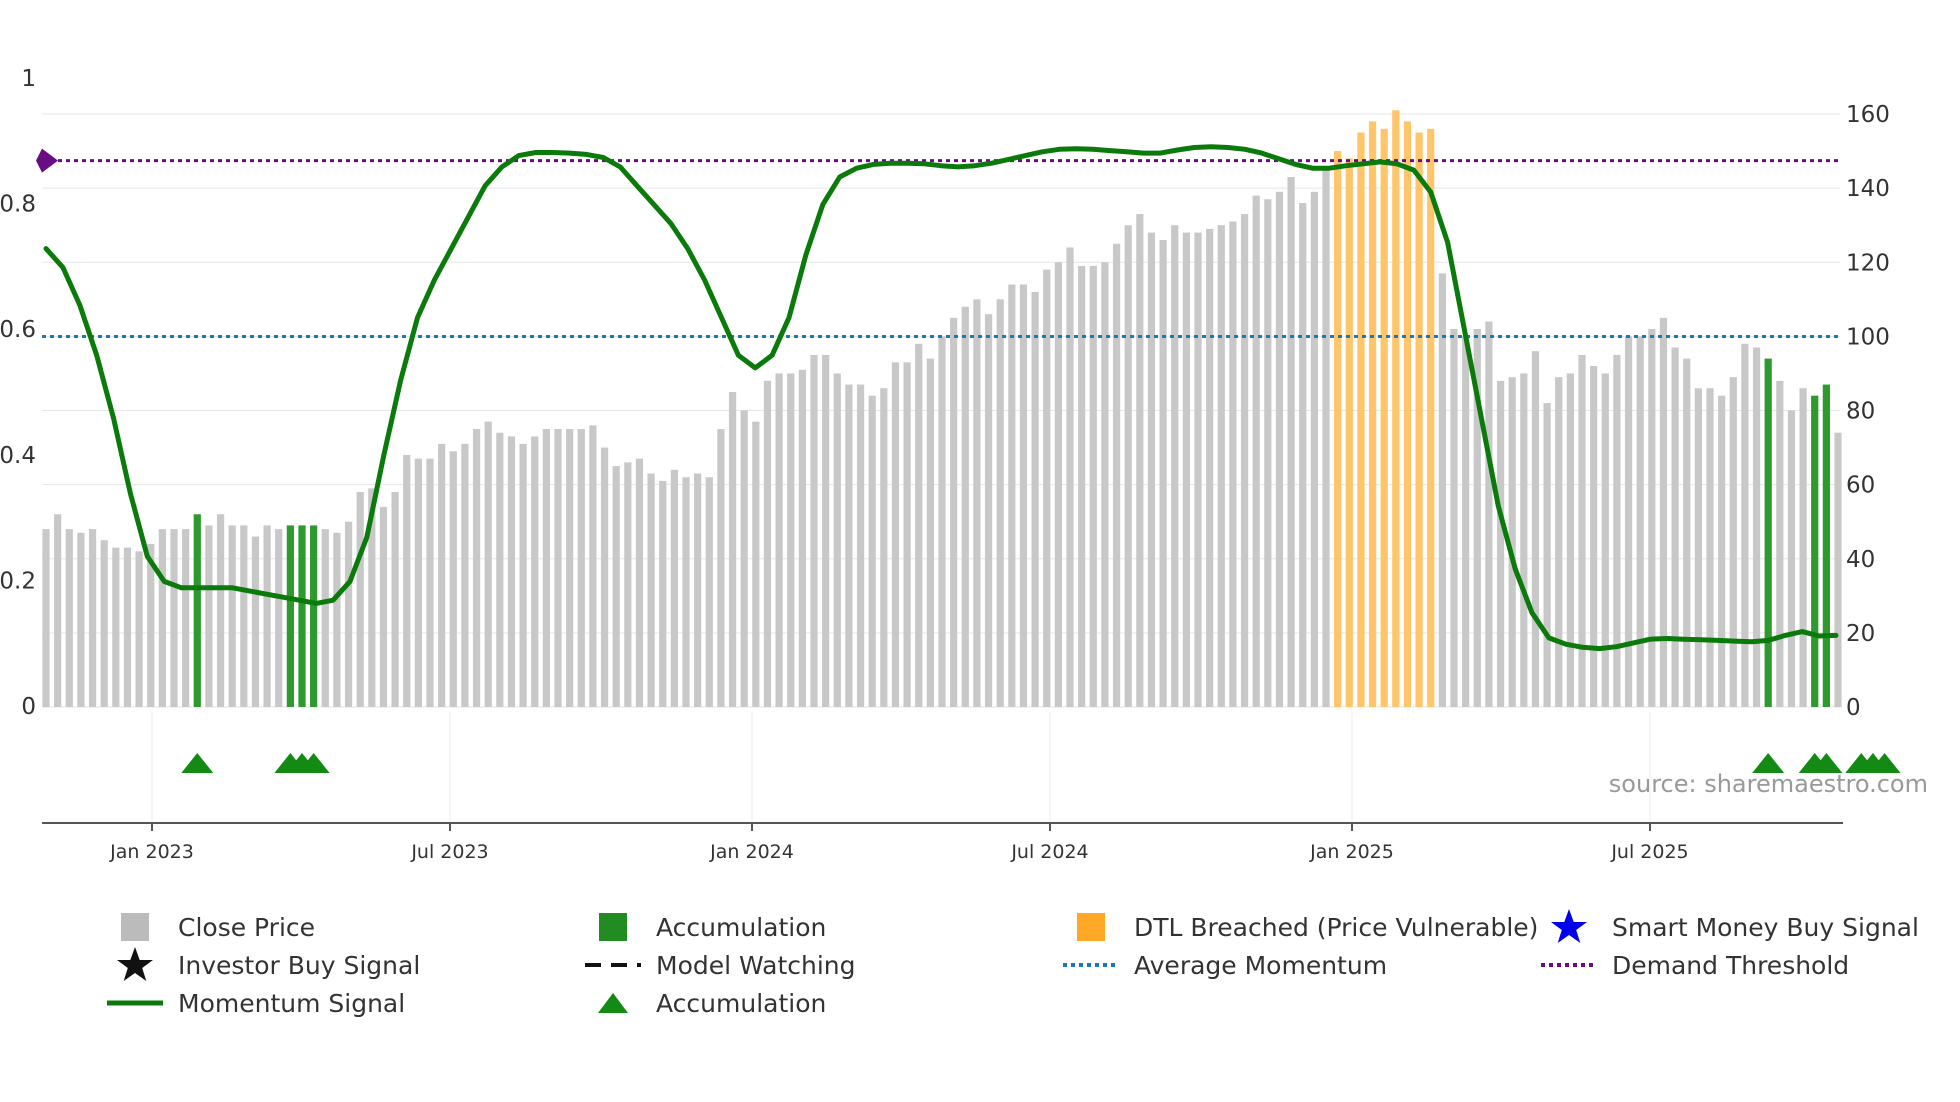 The height and width of the screenshot is (1102, 1960). Describe the element at coordinates (1351, 852) in the screenshot. I see `x-tick-label: Jan 2025` at that location.